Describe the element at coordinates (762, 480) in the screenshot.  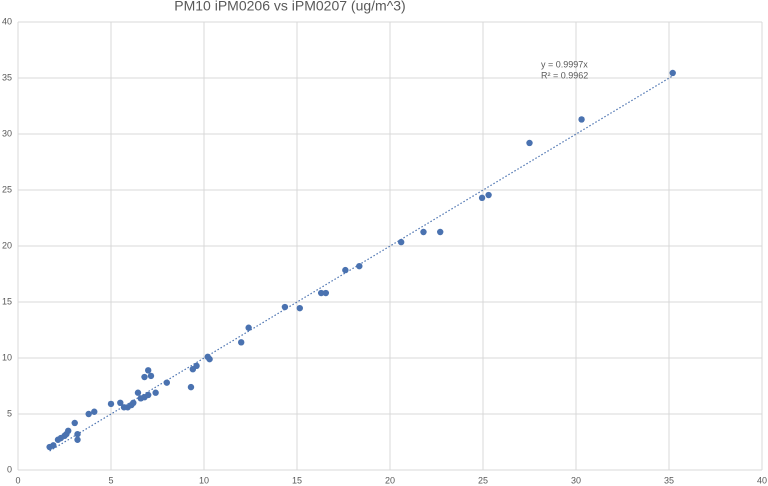
I see `x-tick-label: 40` at that location.